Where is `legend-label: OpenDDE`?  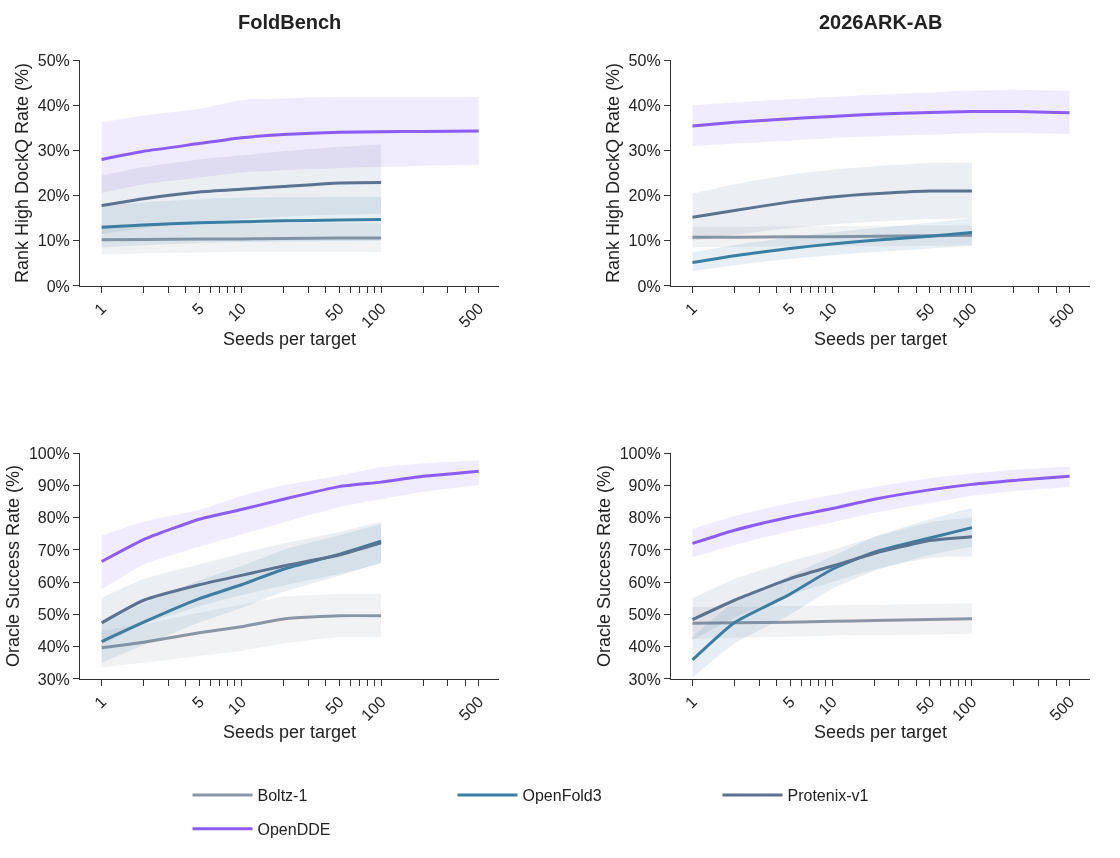
legend-label: OpenDDE is located at coordinates (294, 829).